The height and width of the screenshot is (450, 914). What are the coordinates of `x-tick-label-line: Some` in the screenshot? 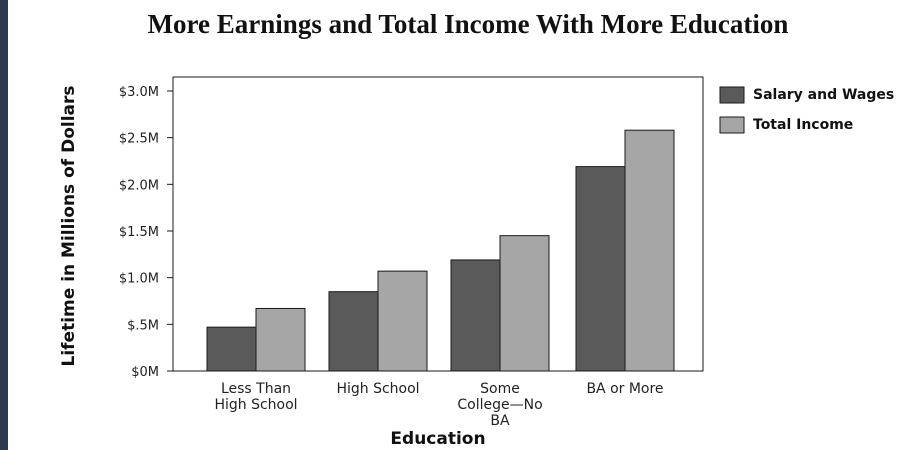 It's located at (500, 389).